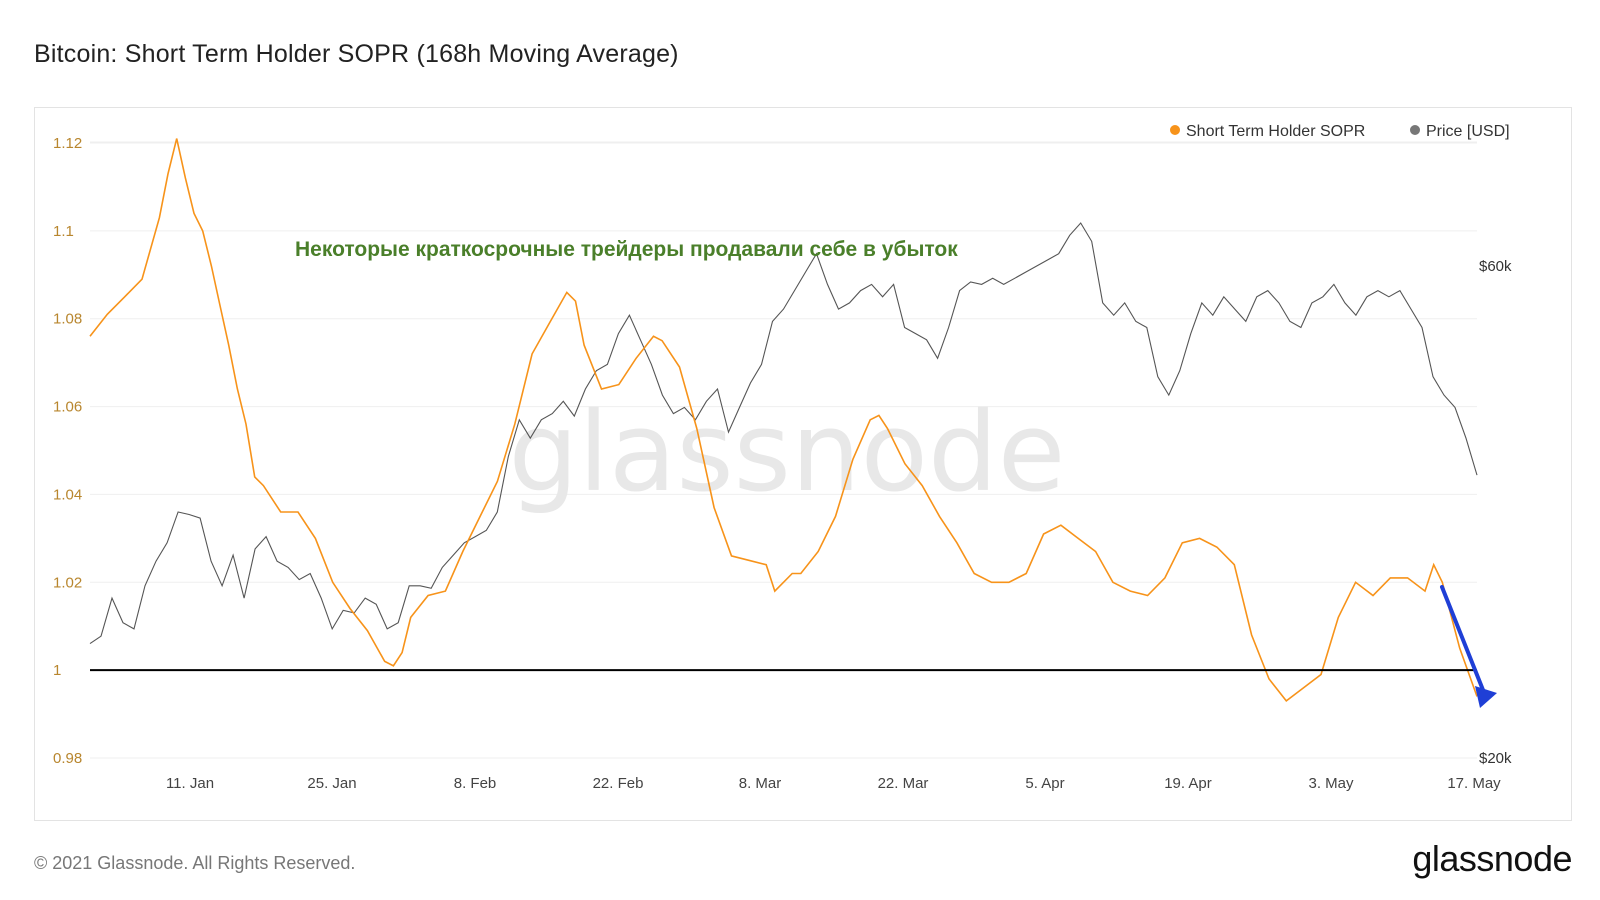 The width and height of the screenshot is (1600, 900). Describe the element at coordinates (1492, 858) in the screenshot. I see `glassnode-logo: glassnode` at that location.